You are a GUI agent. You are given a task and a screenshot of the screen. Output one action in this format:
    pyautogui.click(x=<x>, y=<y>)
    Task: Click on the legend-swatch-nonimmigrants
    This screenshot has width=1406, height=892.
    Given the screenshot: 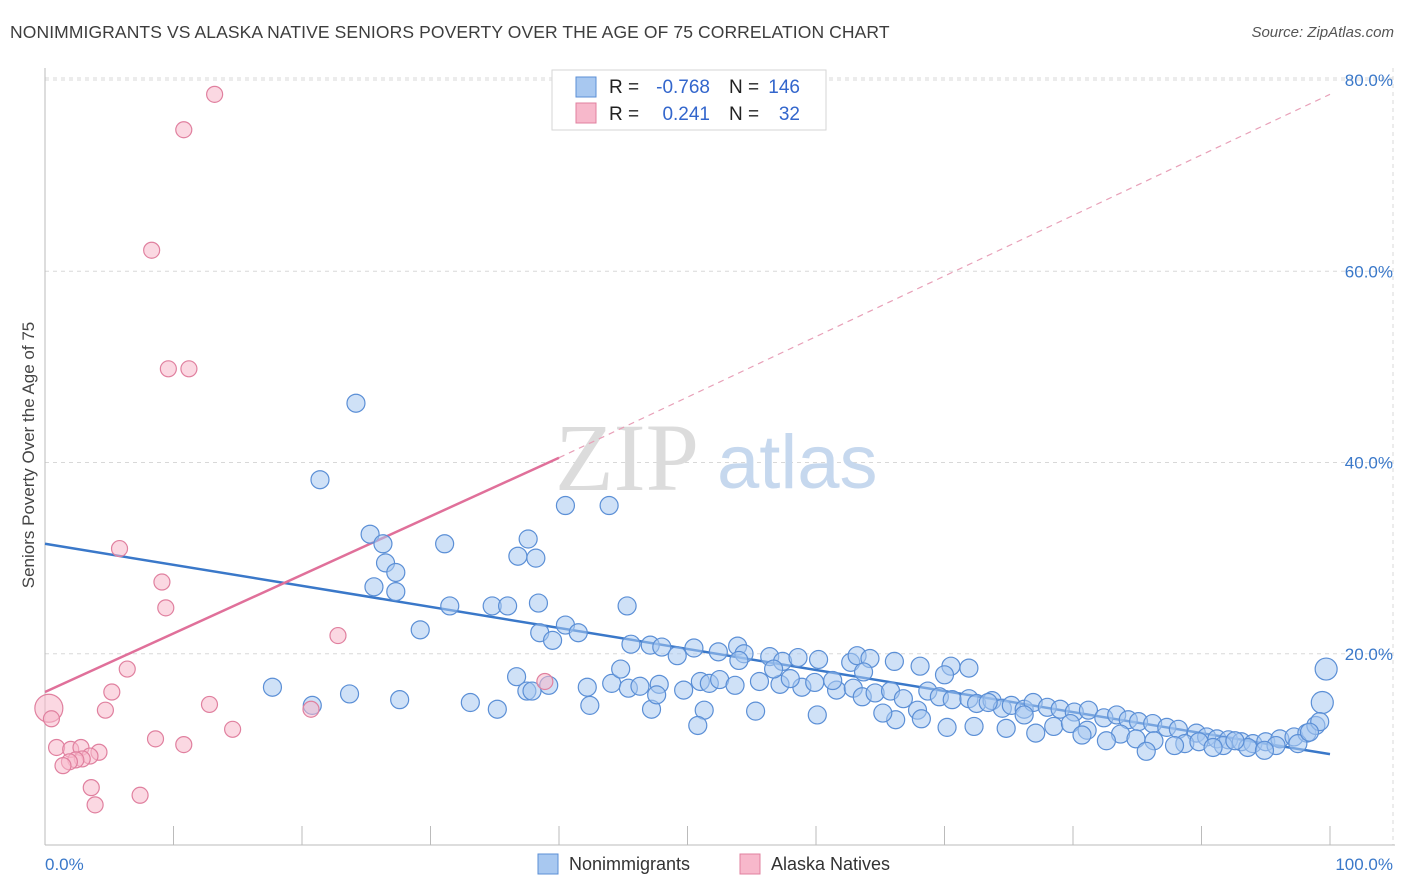 What is the action you would take?
    pyautogui.click(x=586, y=87)
    